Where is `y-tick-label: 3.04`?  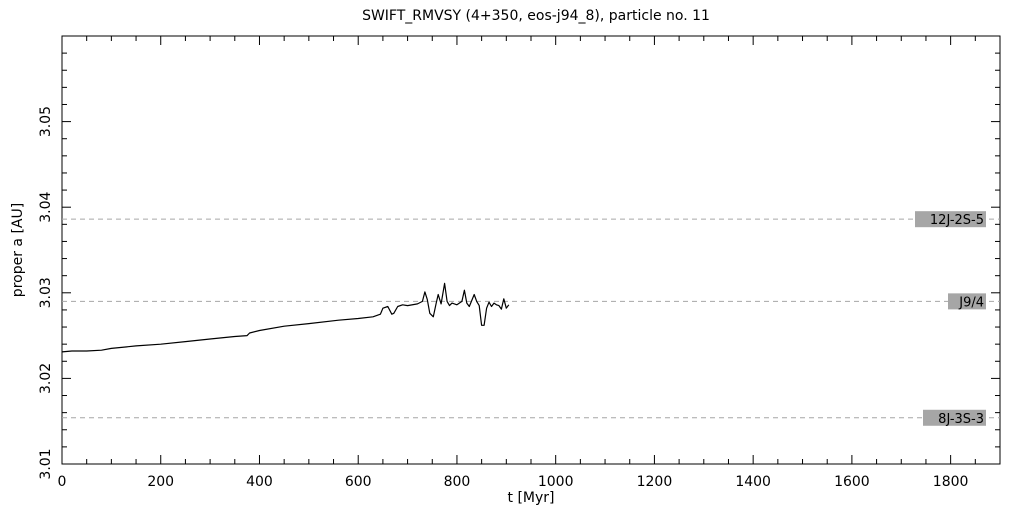 y-tick-label: 3.04 is located at coordinates (46, 207).